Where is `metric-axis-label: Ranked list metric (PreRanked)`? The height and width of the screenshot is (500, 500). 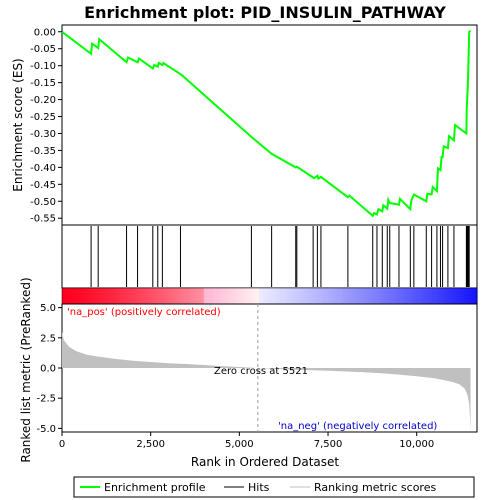
metric-axis-label: Ranked list metric (PreRanked) is located at coordinates (26, 369).